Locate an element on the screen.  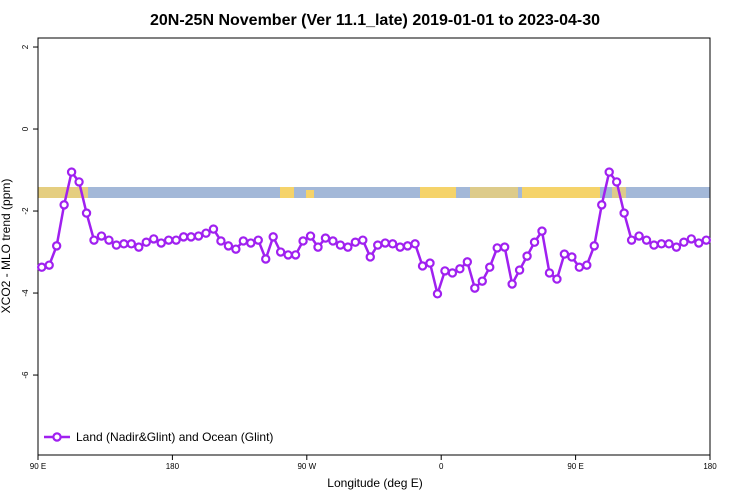
x-tick-label: 90 W is located at coordinates (306, 466).